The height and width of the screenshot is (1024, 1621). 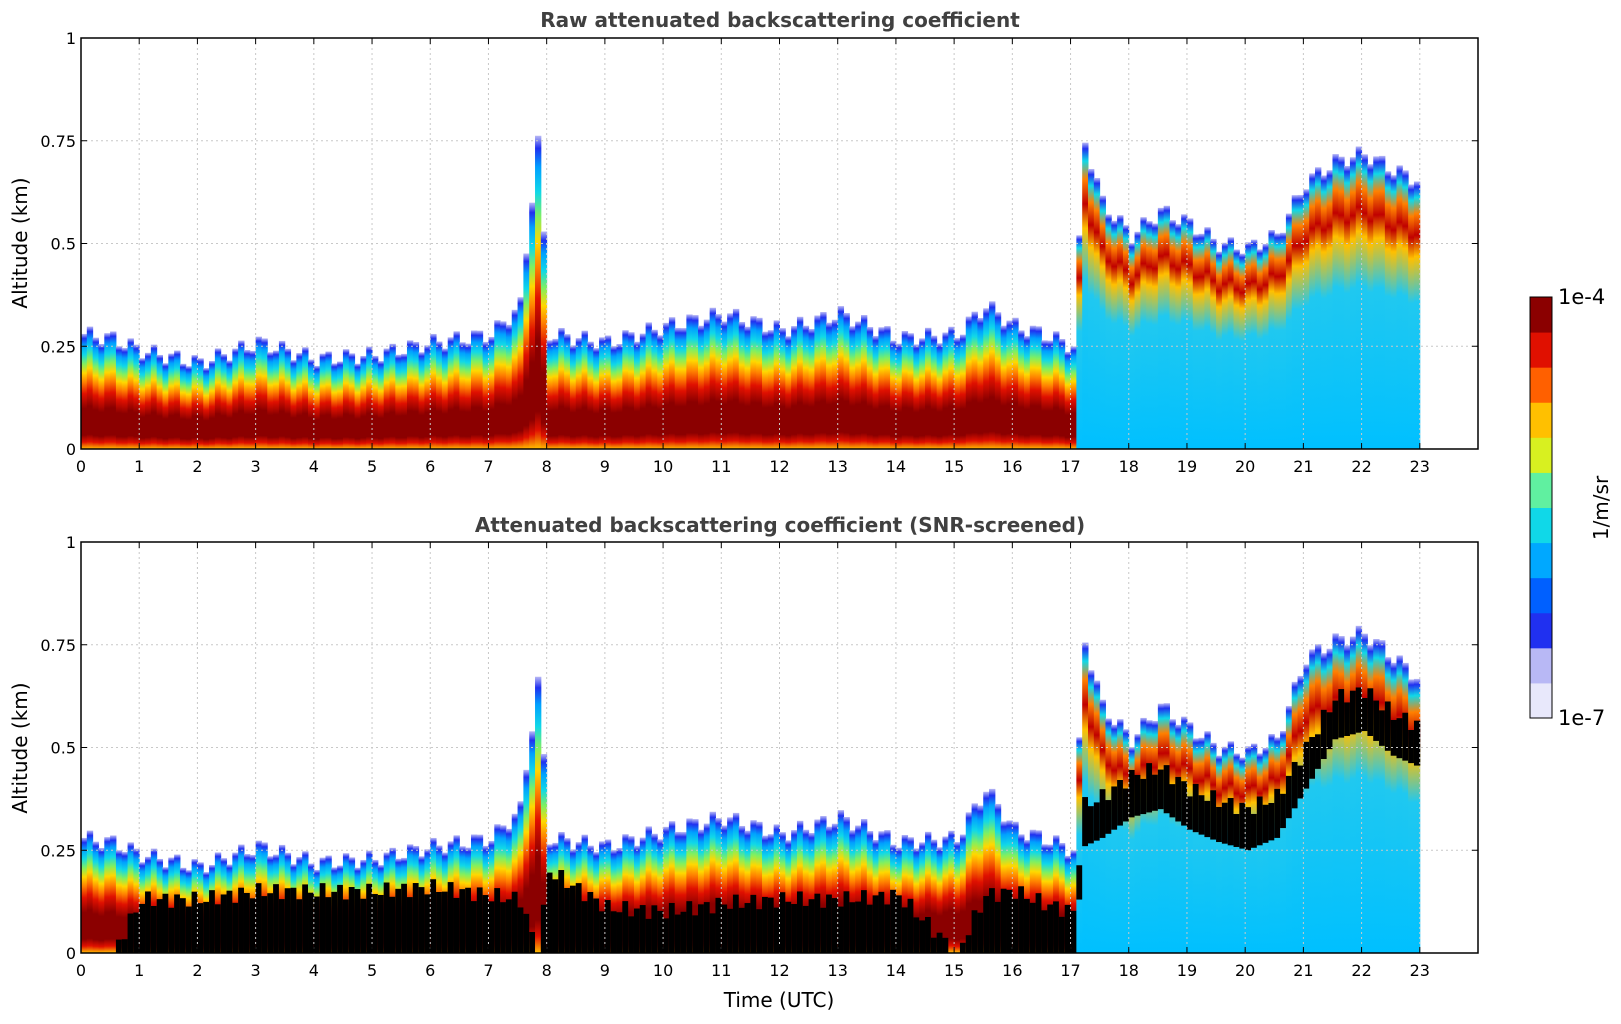 What do you see at coordinates (605, 466) in the screenshot?
I see `x-tick-label: 9` at bounding box center [605, 466].